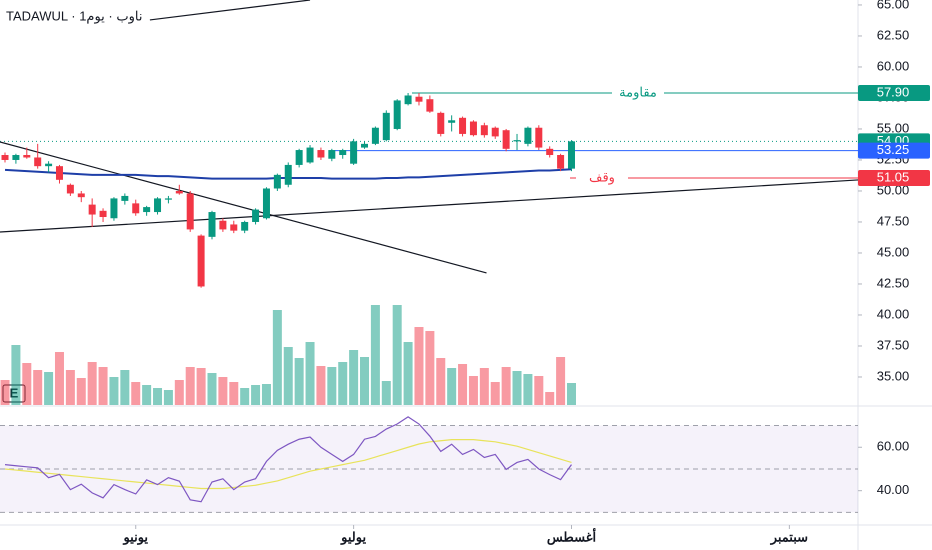 The image size is (932, 550). What do you see at coordinates (893, 127) in the screenshot?
I see `y-tick-label: 55.00` at bounding box center [893, 127].